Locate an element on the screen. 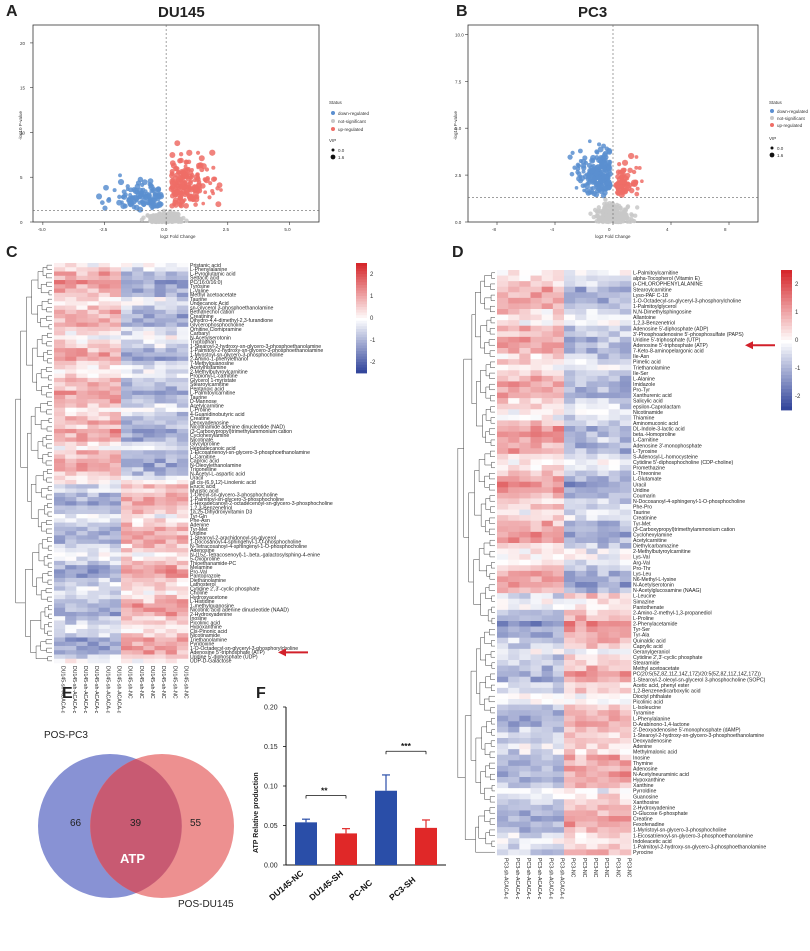 The width and height of the screenshot is (810, 951). heatmap-d-row-label: epsilon-Caprolactam is located at coordinates (657, 407).